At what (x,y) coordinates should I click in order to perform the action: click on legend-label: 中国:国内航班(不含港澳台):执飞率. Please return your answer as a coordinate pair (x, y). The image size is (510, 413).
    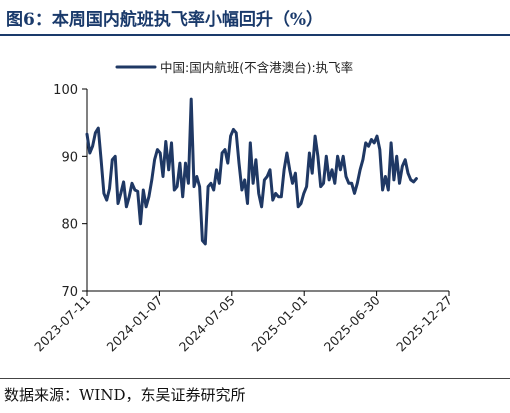
    Looking at the image, I should click on (256, 67).